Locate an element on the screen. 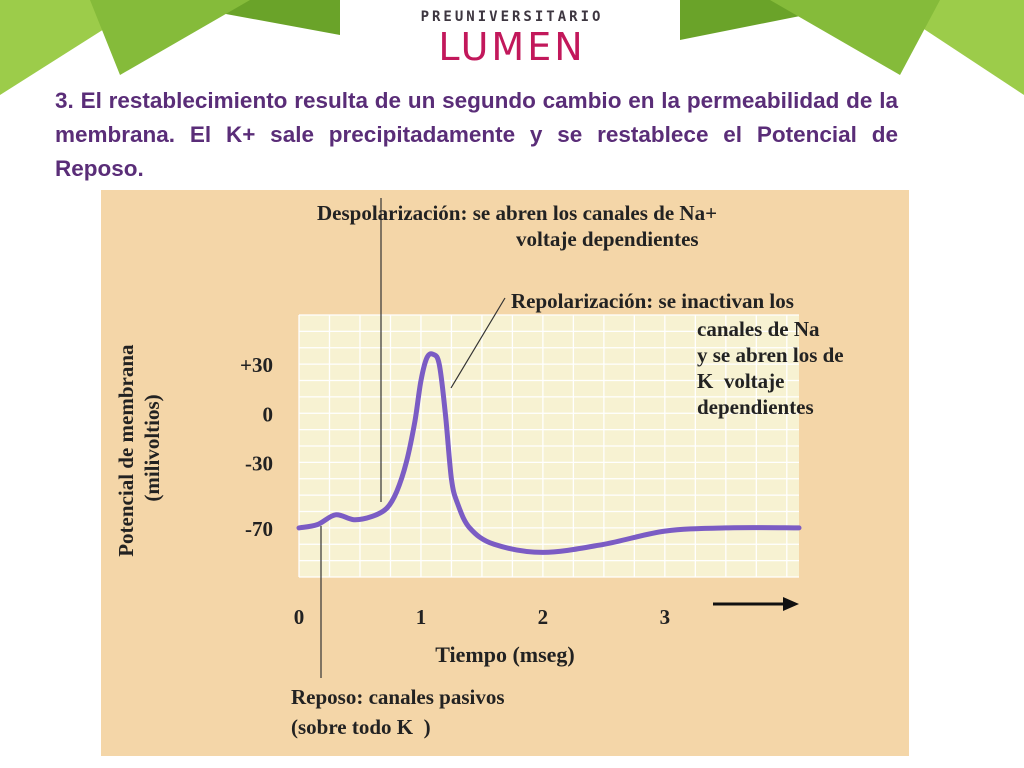 The height and width of the screenshot is (768, 1024). annotation-repolarizacion-2: canales de Na is located at coordinates (758, 329).